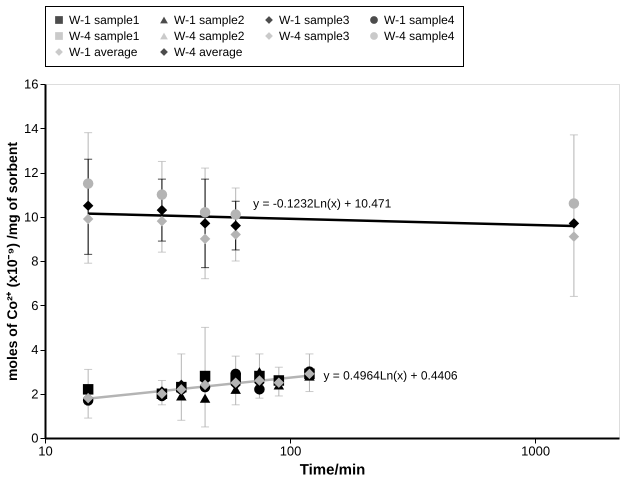 Image resolution: width=624 pixels, height=482 pixels. Describe the element at coordinates (333, 470) in the screenshot. I see `x-axis-title: Time/min` at that location.